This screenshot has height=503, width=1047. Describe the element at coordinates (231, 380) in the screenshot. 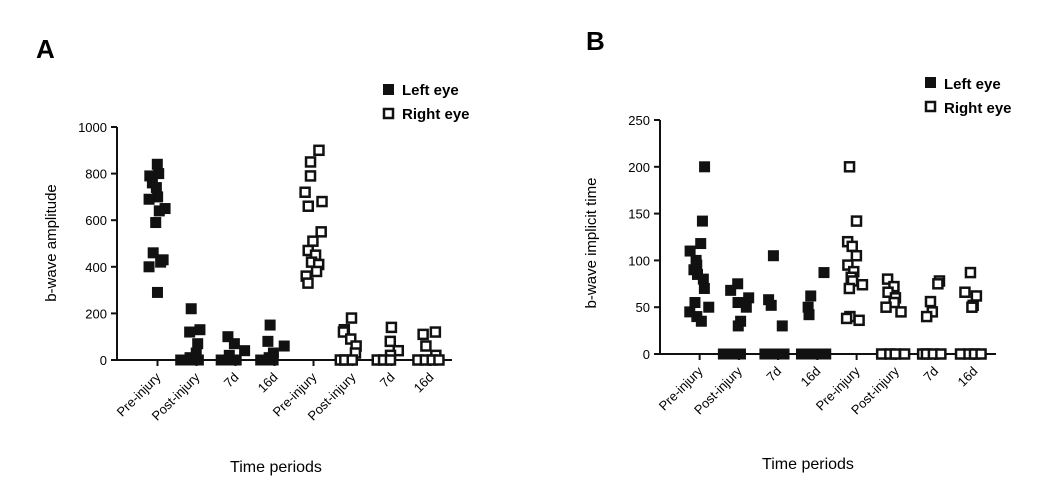

I see `x-tick-label-a: 7d` at that location.